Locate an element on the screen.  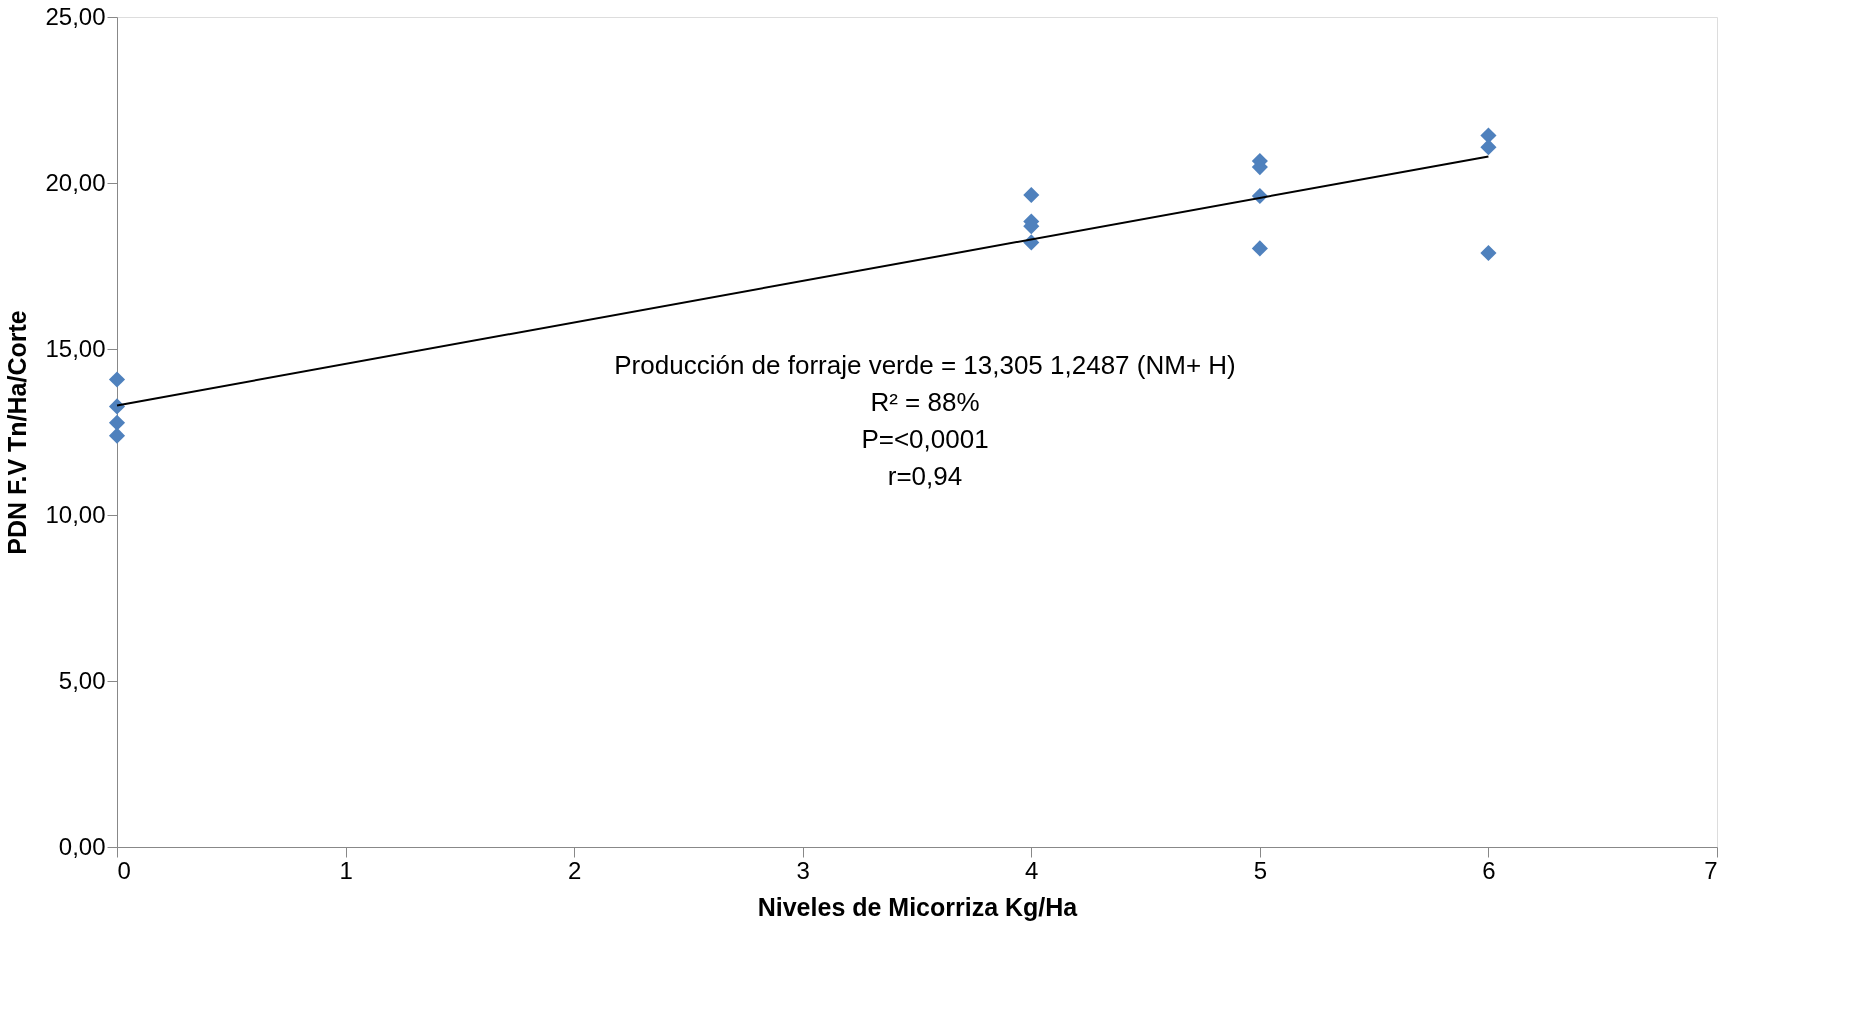
x-tick-label: 1 is located at coordinates (346, 870).